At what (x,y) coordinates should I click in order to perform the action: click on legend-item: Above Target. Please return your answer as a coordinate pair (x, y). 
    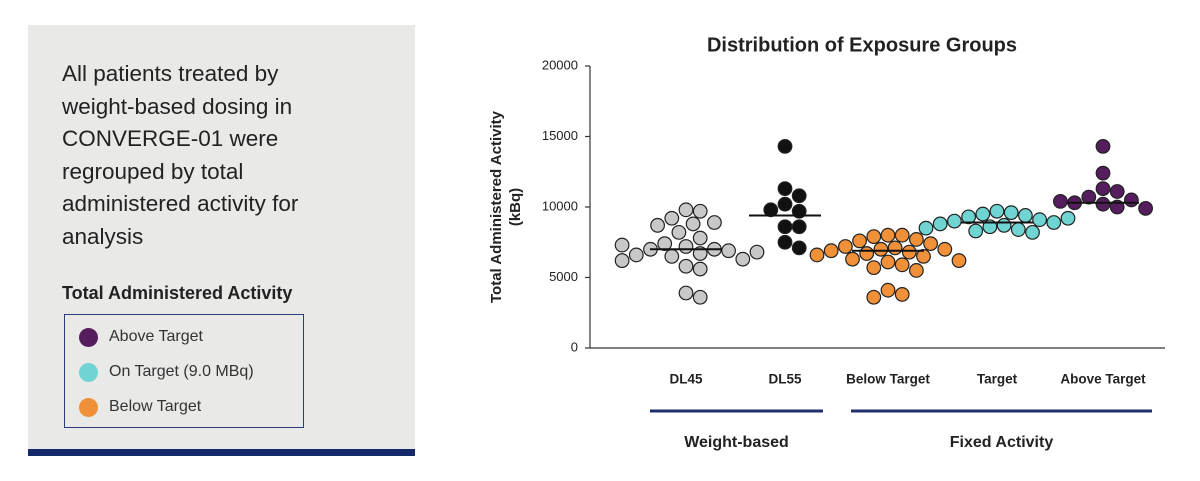
    Looking at the image, I should click on (141, 337).